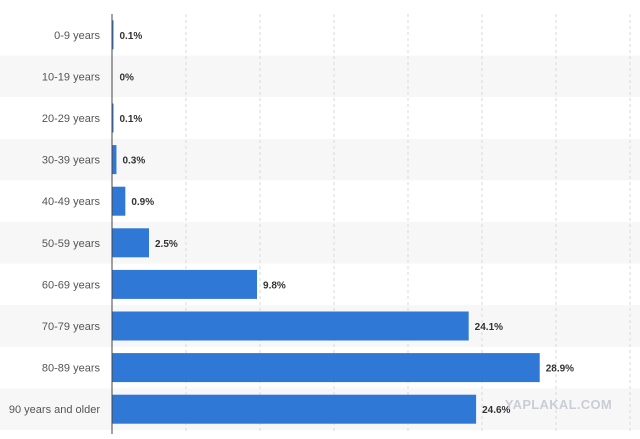 This screenshot has width=640, height=439. Describe the element at coordinates (133, 161) in the screenshot. I see `value-label: 0.3%` at that location.